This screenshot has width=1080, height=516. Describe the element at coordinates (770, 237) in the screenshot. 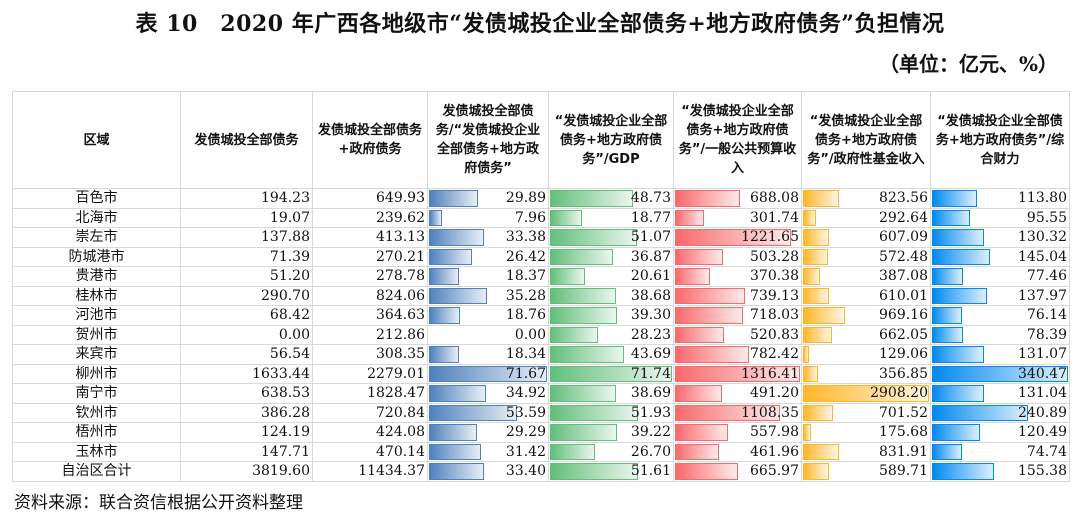

I see `cell-value: 1221.65` at that location.